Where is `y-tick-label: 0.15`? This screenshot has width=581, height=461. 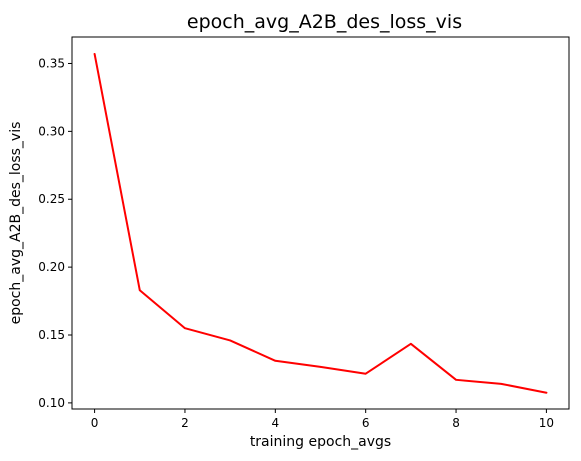 y-tick-label: 0.15 is located at coordinates (51, 335).